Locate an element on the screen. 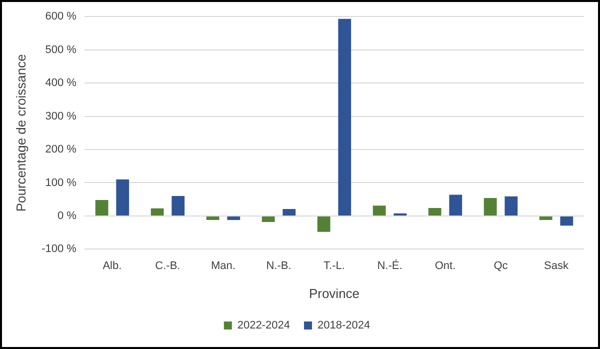 This screenshot has width=600, height=349. x-tick-label: N.-B. is located at coordinates (279, 266).